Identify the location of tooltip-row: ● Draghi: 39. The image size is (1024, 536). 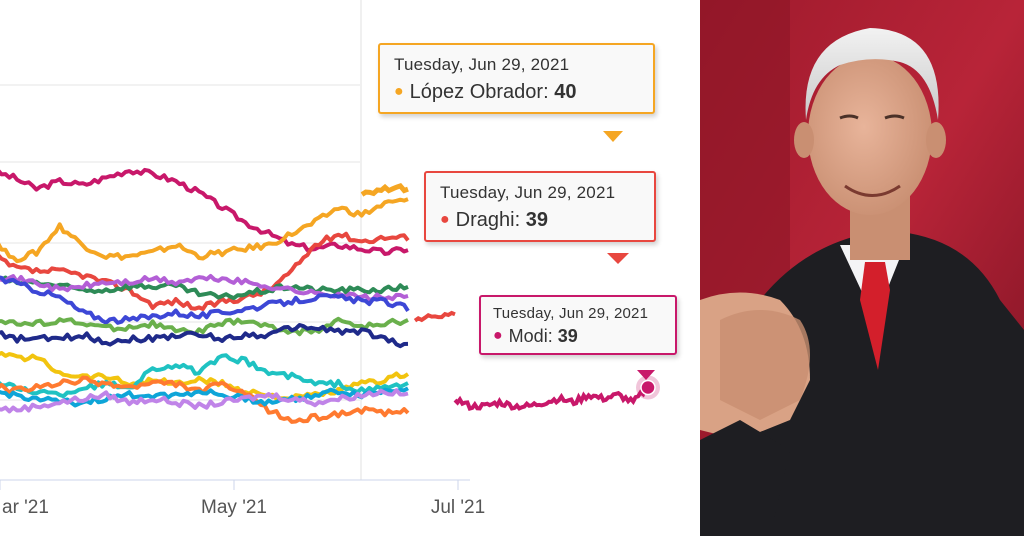
(494, 220).